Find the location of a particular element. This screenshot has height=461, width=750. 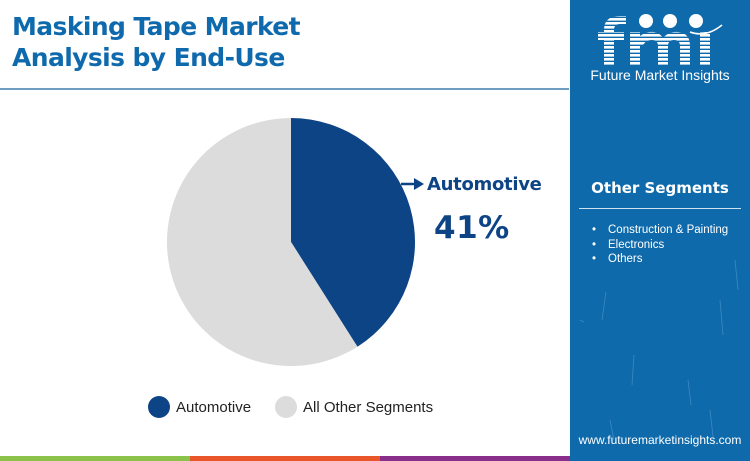

legend-item-other: All Other Segments is located at coordinates (354, 407).